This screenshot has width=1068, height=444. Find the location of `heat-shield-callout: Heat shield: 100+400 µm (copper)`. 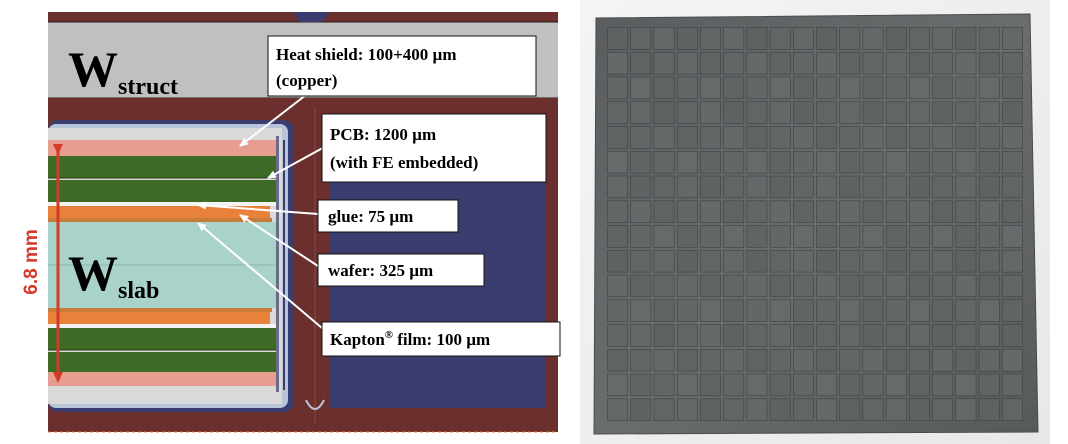

heat-shield-callout: Heat shield: 100+400 µm (copper) is located at coordinates (402, 66).